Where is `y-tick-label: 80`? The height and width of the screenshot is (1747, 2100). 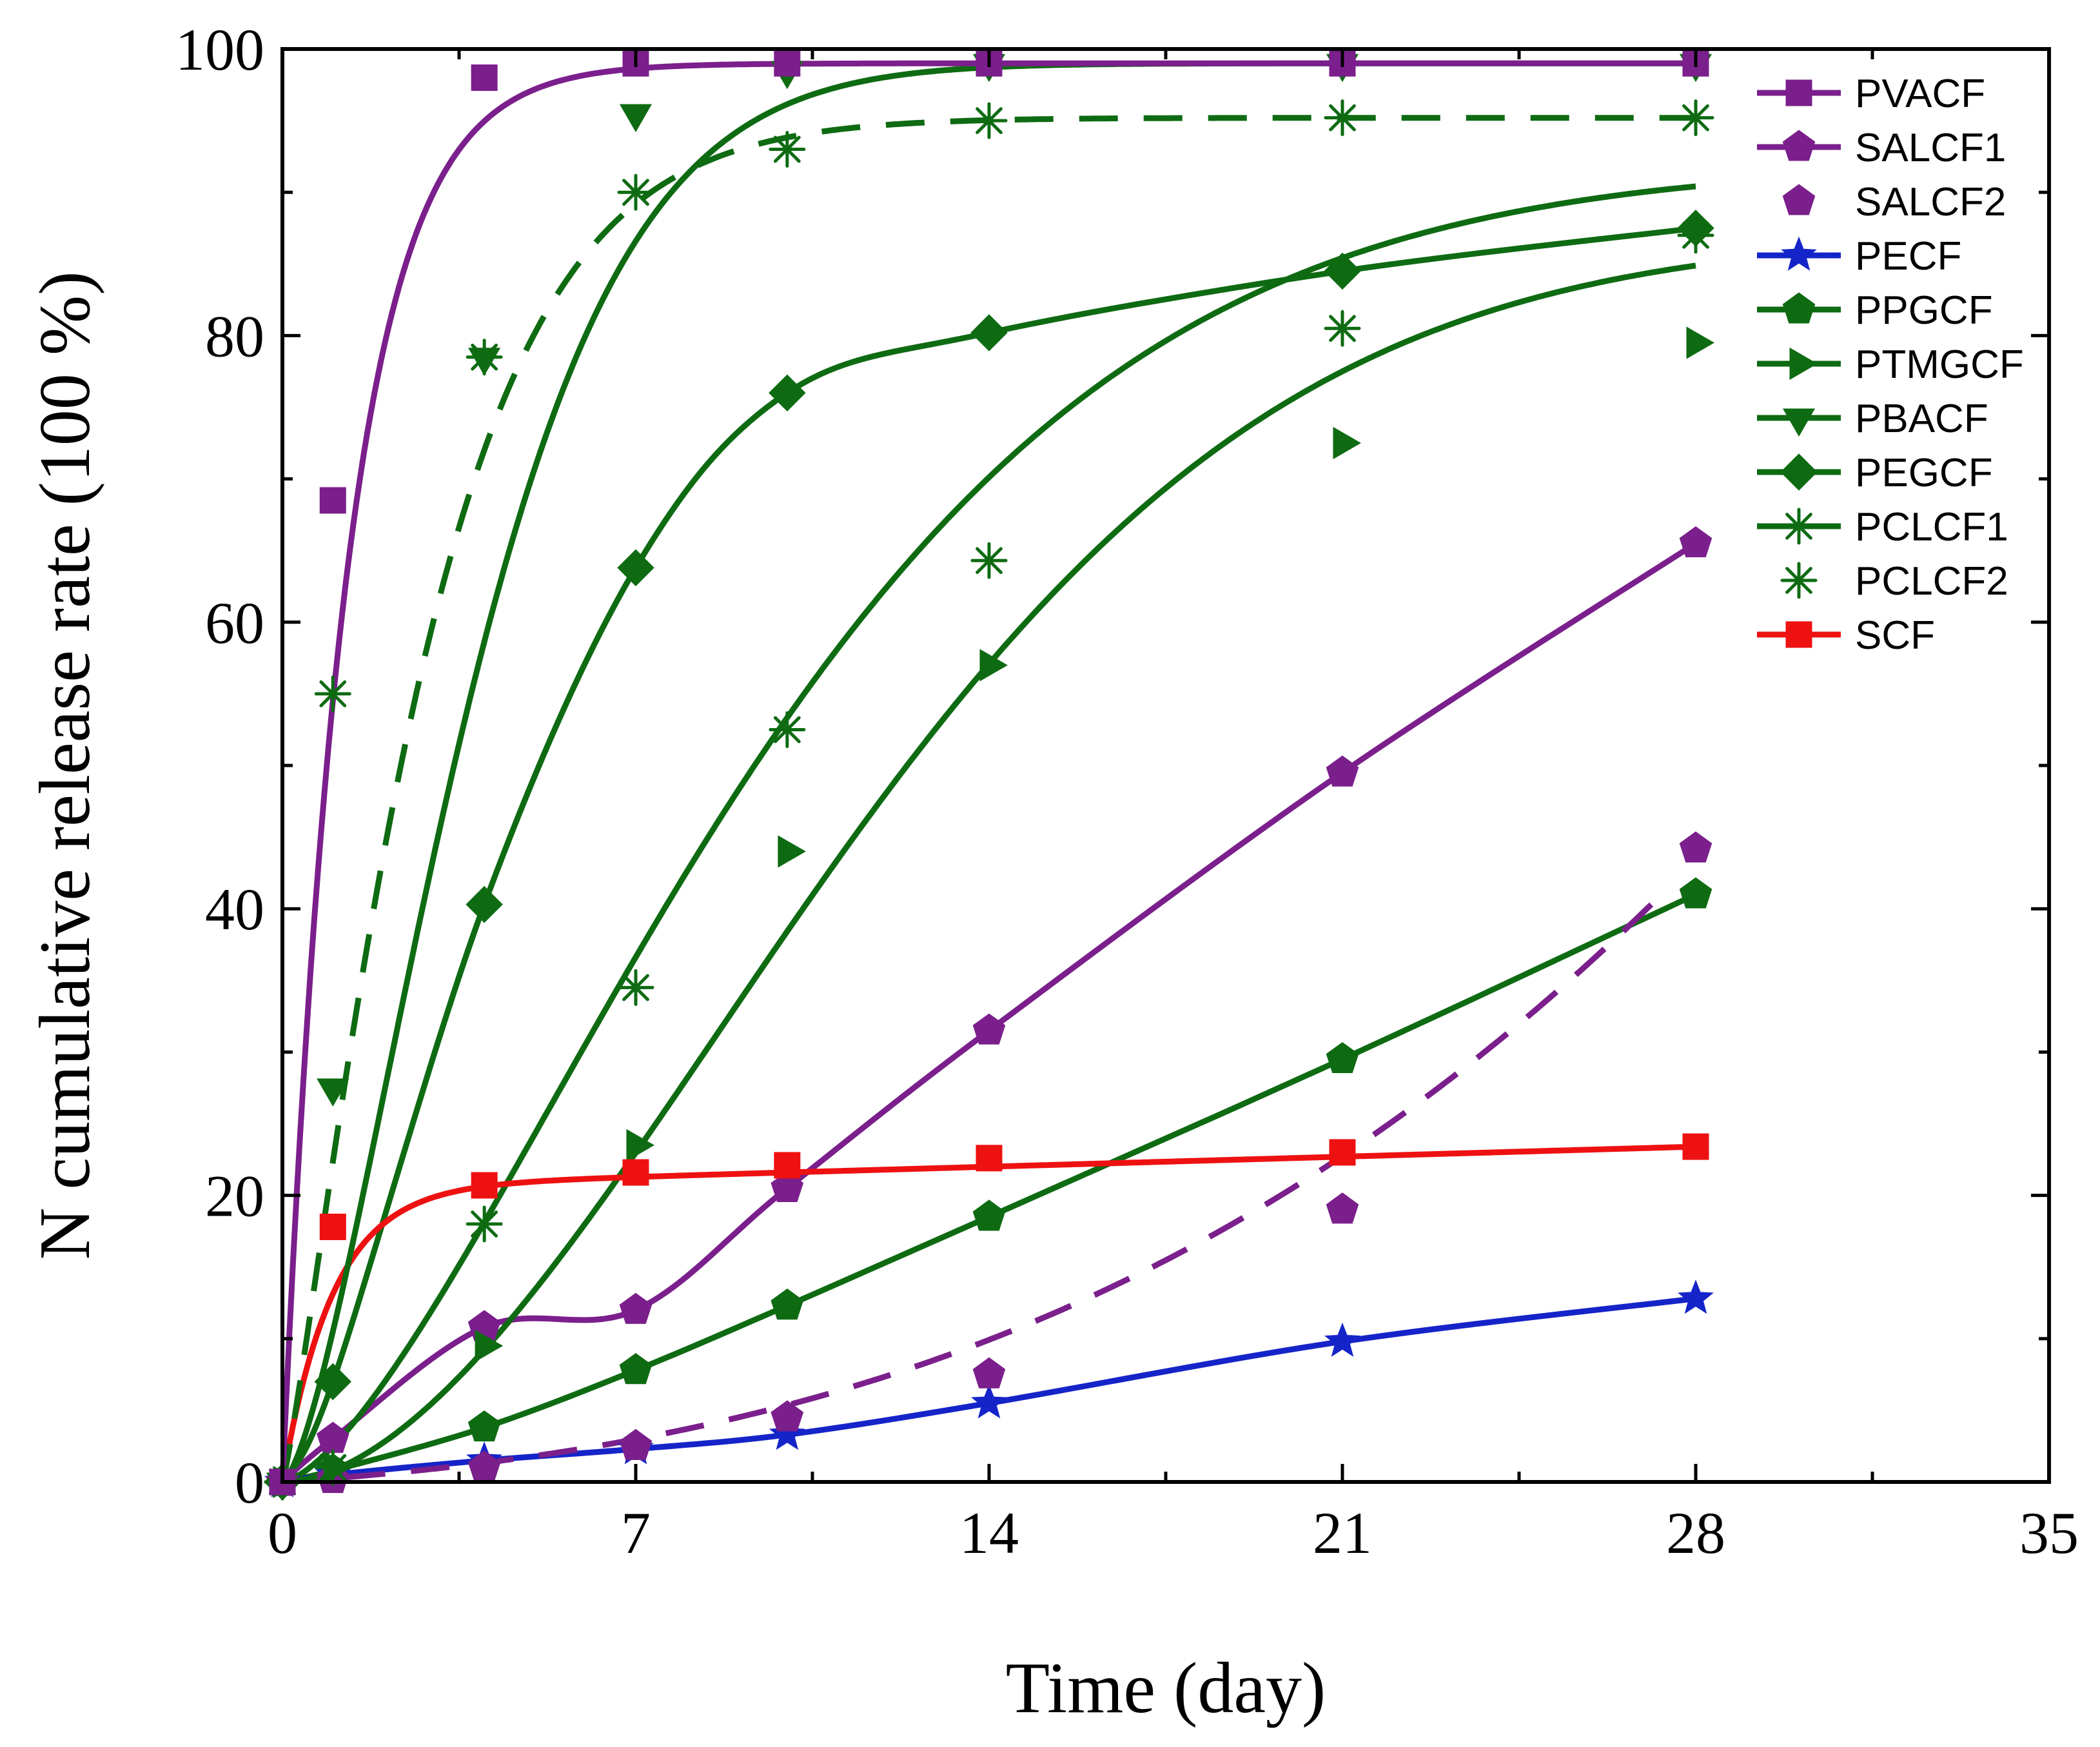 y-tick-label: 80 is located at coordinates (234, 336).